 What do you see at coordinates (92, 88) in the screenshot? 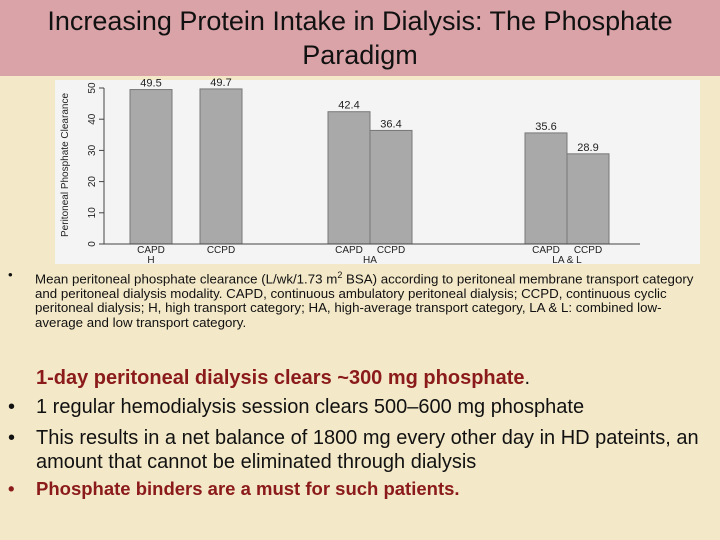
I see `y-tick-label: 50` at bounding box center [92, 88].